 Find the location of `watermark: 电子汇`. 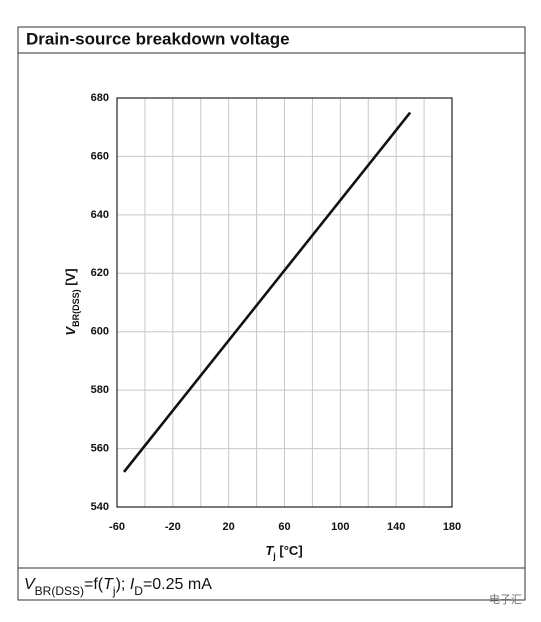

watermark: 电子汇 is located at coordinates (505, 599).